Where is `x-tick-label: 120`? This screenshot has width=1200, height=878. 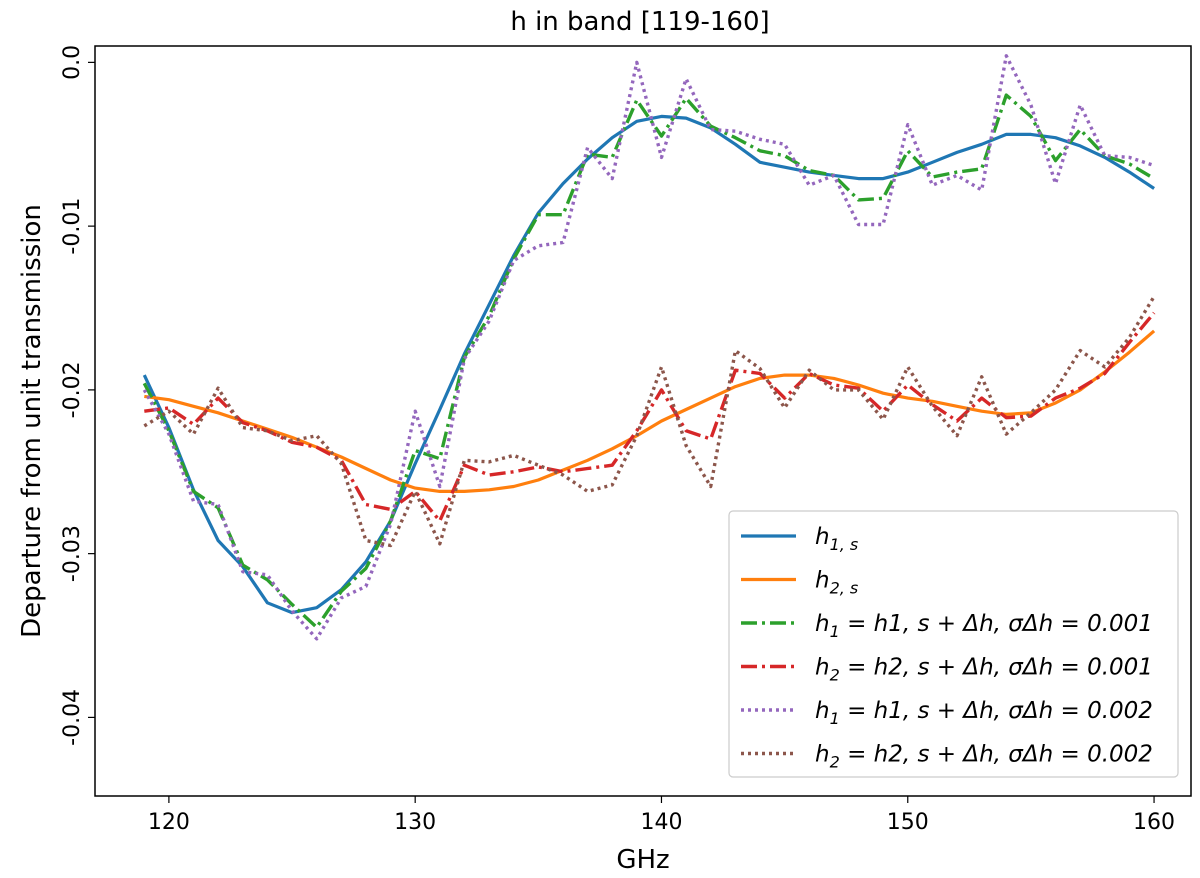
x-tick-label: 120 is located at coordinates (169, 822).